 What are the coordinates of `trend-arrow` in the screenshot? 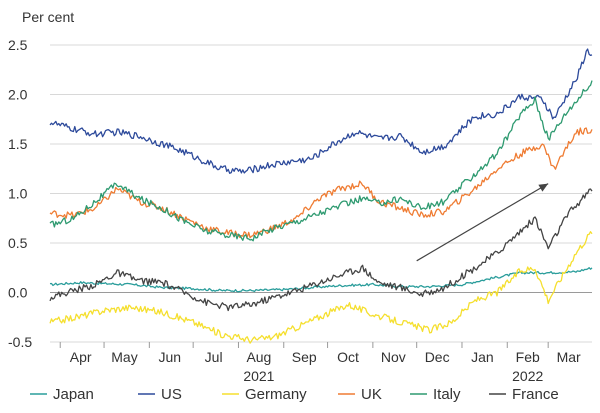 It's located at (482, 222).